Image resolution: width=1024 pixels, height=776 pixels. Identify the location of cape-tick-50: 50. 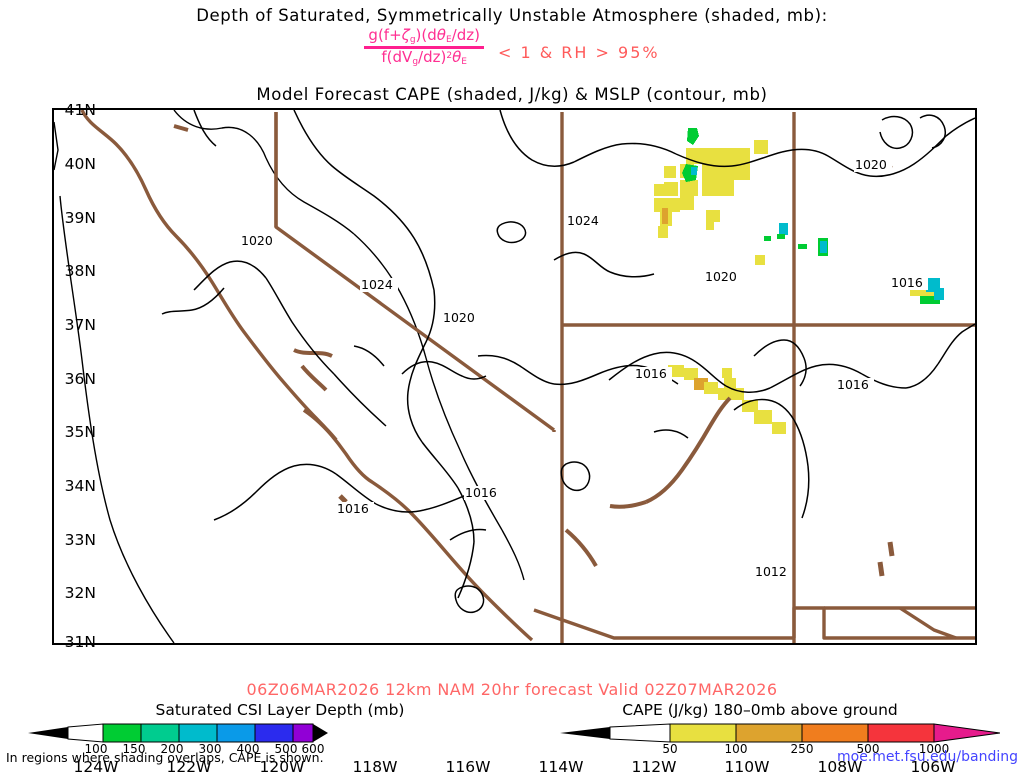
(670, 749).